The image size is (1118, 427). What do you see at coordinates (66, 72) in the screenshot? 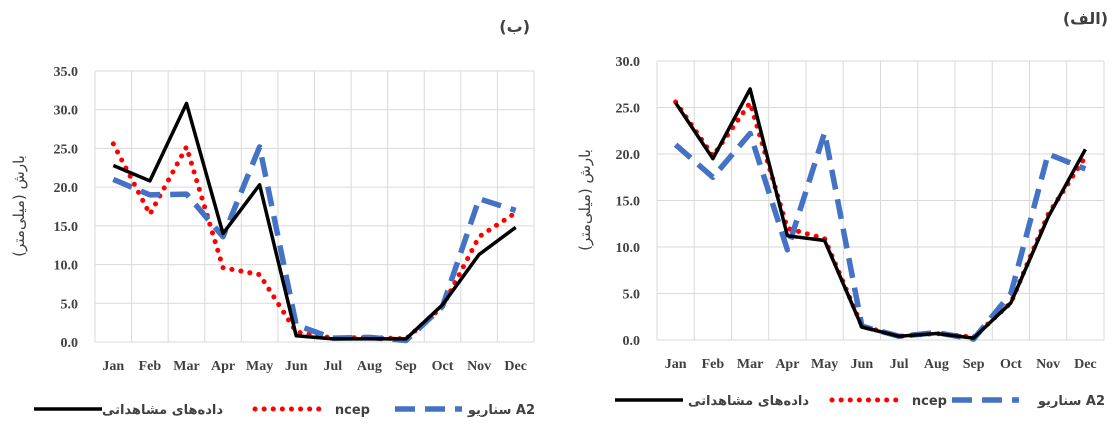
I see `y-tick-label: 35.0` at bounding box center [66, 72].